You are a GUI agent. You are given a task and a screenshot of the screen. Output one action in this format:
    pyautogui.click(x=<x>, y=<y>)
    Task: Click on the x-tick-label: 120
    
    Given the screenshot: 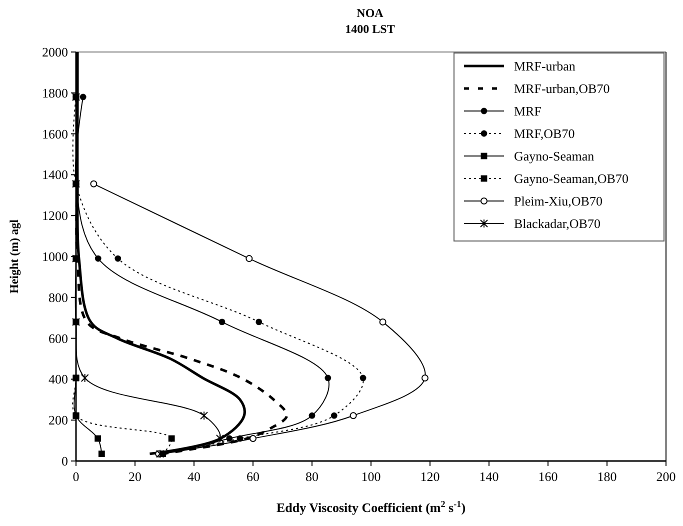 What is the action you would take?
    pyautogui.click(x=430, y=476)
    